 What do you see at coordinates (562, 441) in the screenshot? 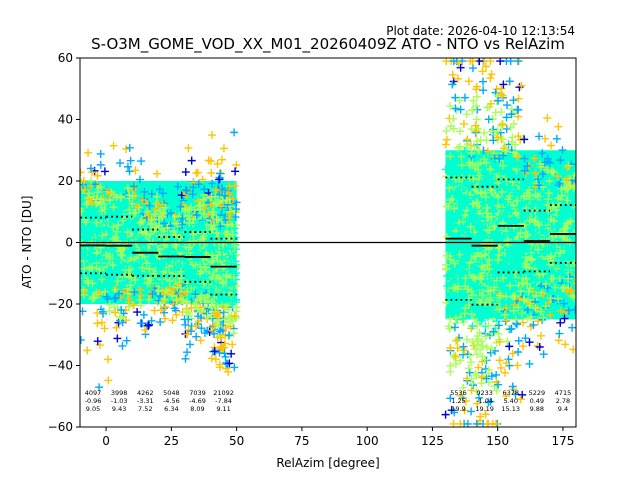
I see `x-tick-label: 175` at bounding box center [562, 441].